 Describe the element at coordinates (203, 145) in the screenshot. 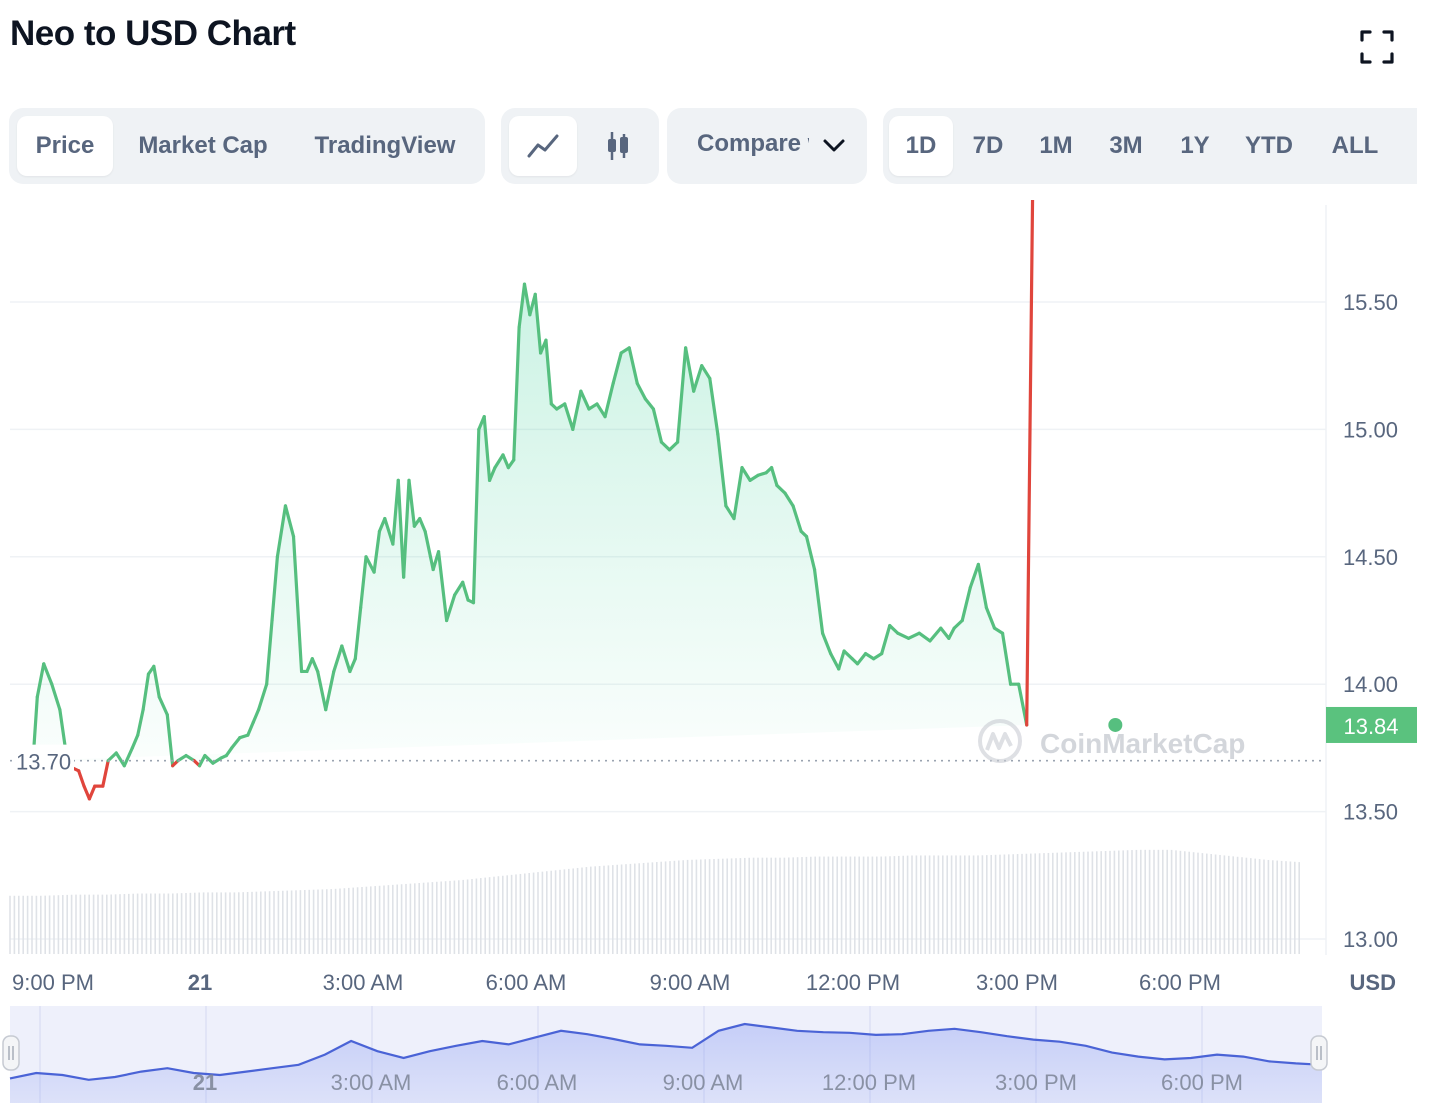

I see `tab-market-cap: Market Cap` at that location.